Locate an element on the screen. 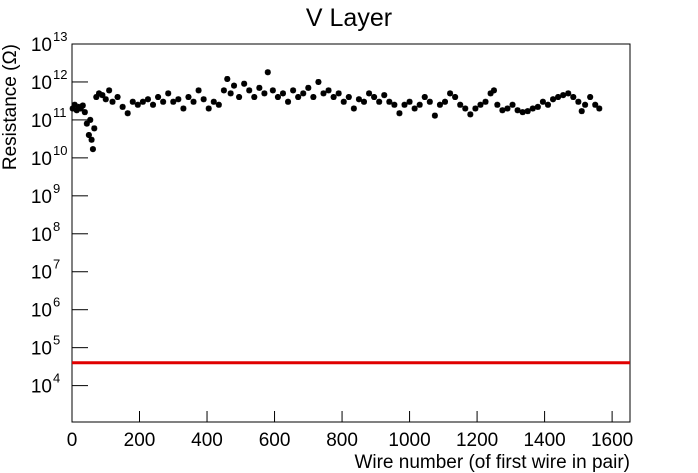  x-tick-label: 1200 is located at coordinates (477, 440).